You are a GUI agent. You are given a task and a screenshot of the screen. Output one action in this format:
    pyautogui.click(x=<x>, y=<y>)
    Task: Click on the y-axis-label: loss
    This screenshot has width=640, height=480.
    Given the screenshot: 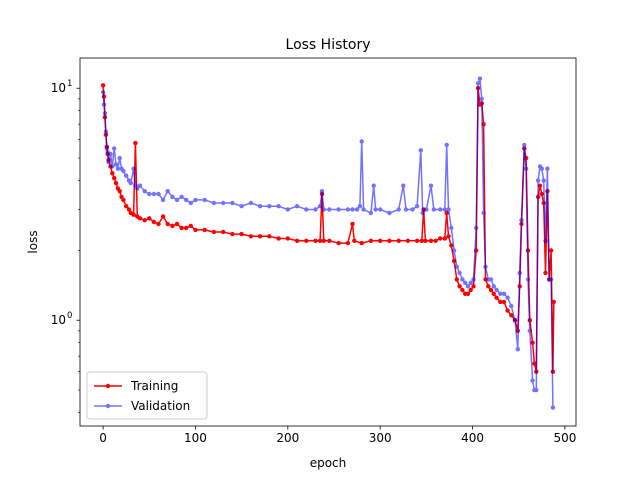 What is the action you would take?
    pyautogui.click(x=33, y=241)
    